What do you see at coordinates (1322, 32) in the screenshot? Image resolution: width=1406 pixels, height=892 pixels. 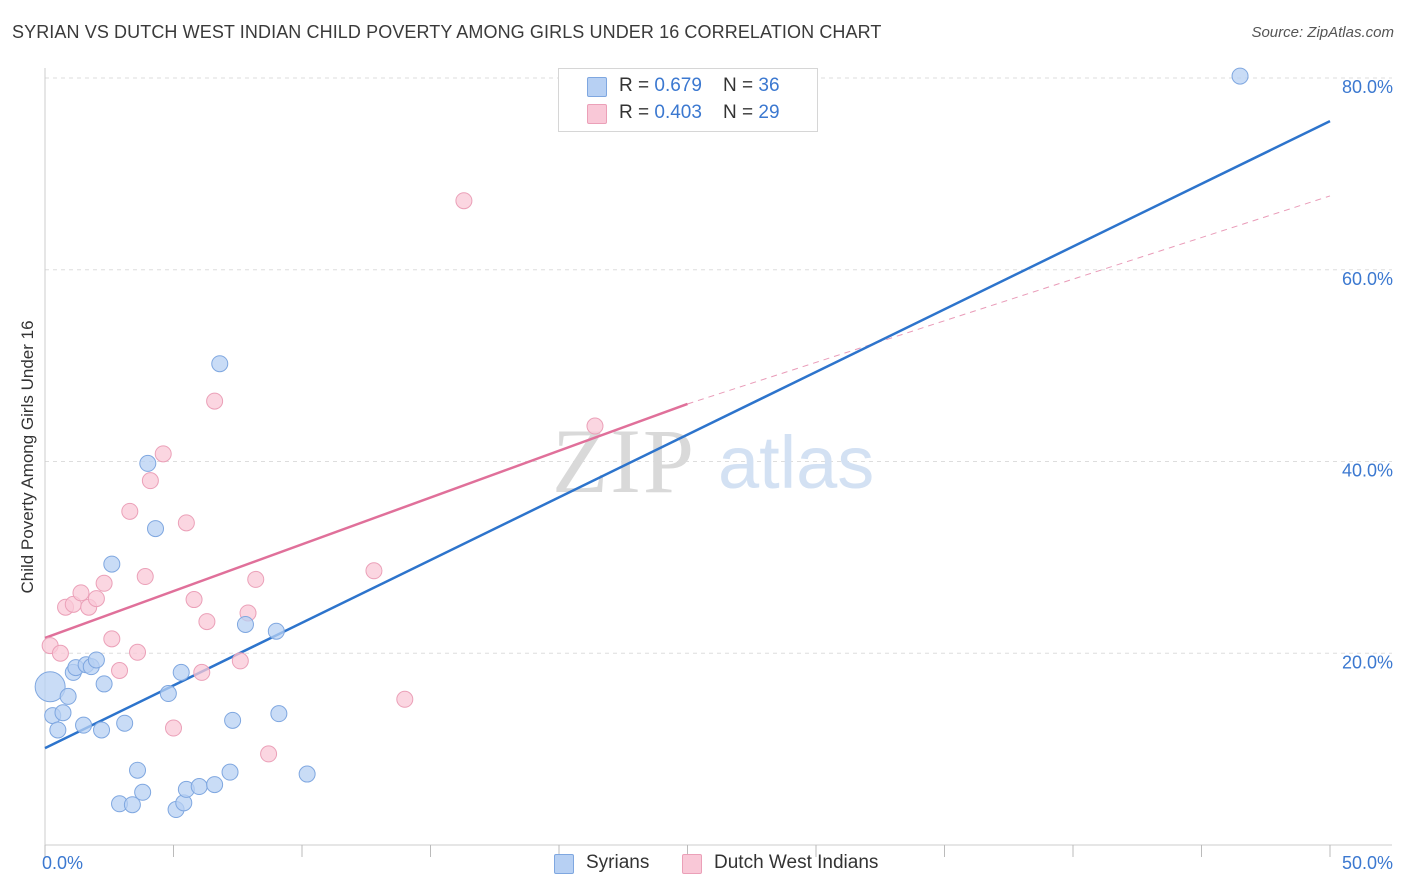 I see `source-label: Source: ZipAtlas.com` at bounding box center [1322, 32].